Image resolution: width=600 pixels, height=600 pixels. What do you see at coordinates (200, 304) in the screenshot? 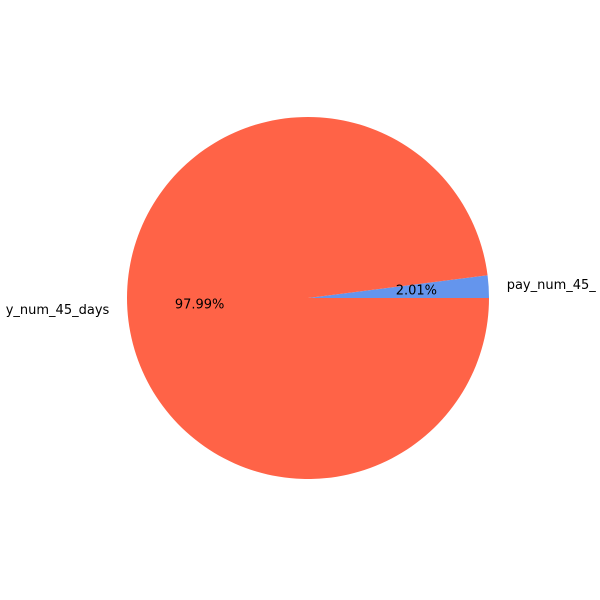
I see `pie-slice-pct-label-1: 97.99%` at bounding box center [200, 304].